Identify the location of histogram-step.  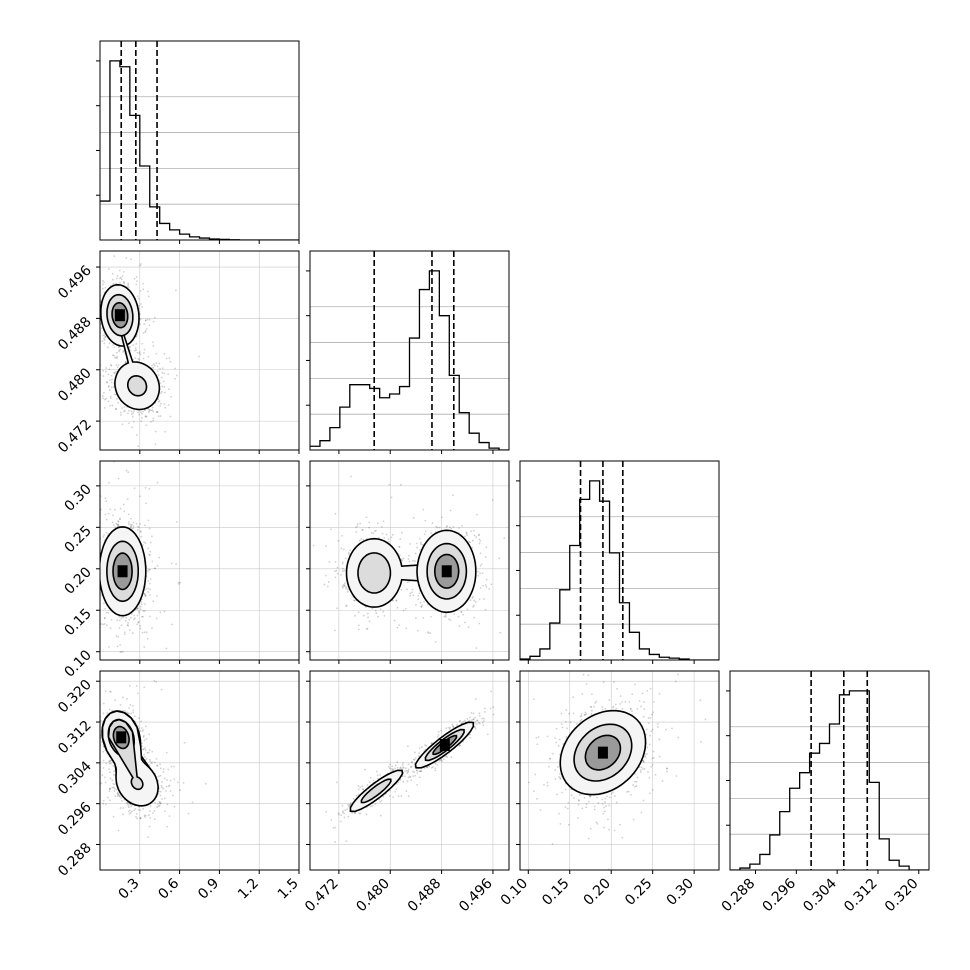
(199, 150).